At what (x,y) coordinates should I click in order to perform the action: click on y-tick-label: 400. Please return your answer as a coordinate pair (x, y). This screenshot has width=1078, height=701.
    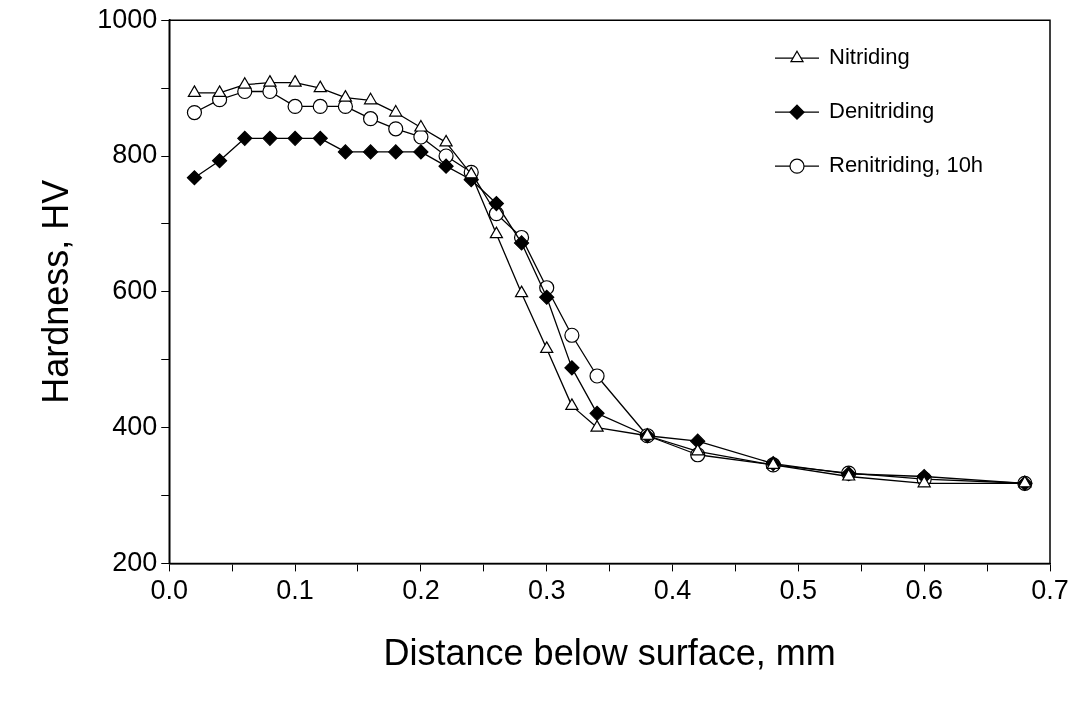
    Looking at the image, I should click on (135, 426).